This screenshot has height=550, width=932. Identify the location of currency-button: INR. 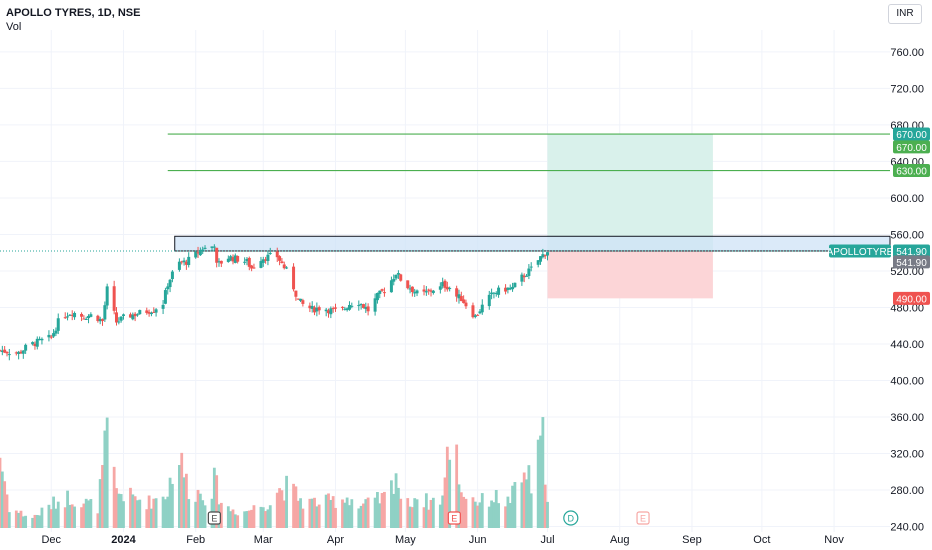
(905, 14).